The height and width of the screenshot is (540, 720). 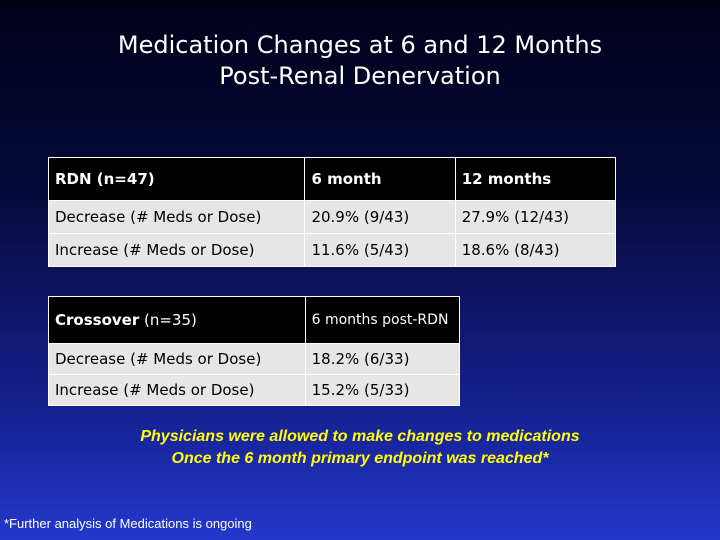 I want to click on slide-title-line-2: Post-Renal Denervation, so click(x=360, y=76).